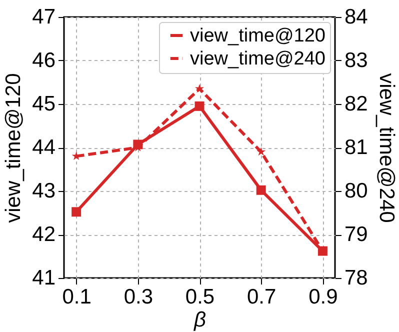 The image size is (399, 332). What do you see at coordinates (386, 148) in the screenshot?
I see `y2-axis-title: view_time@240` at bounding box center [386, 148].